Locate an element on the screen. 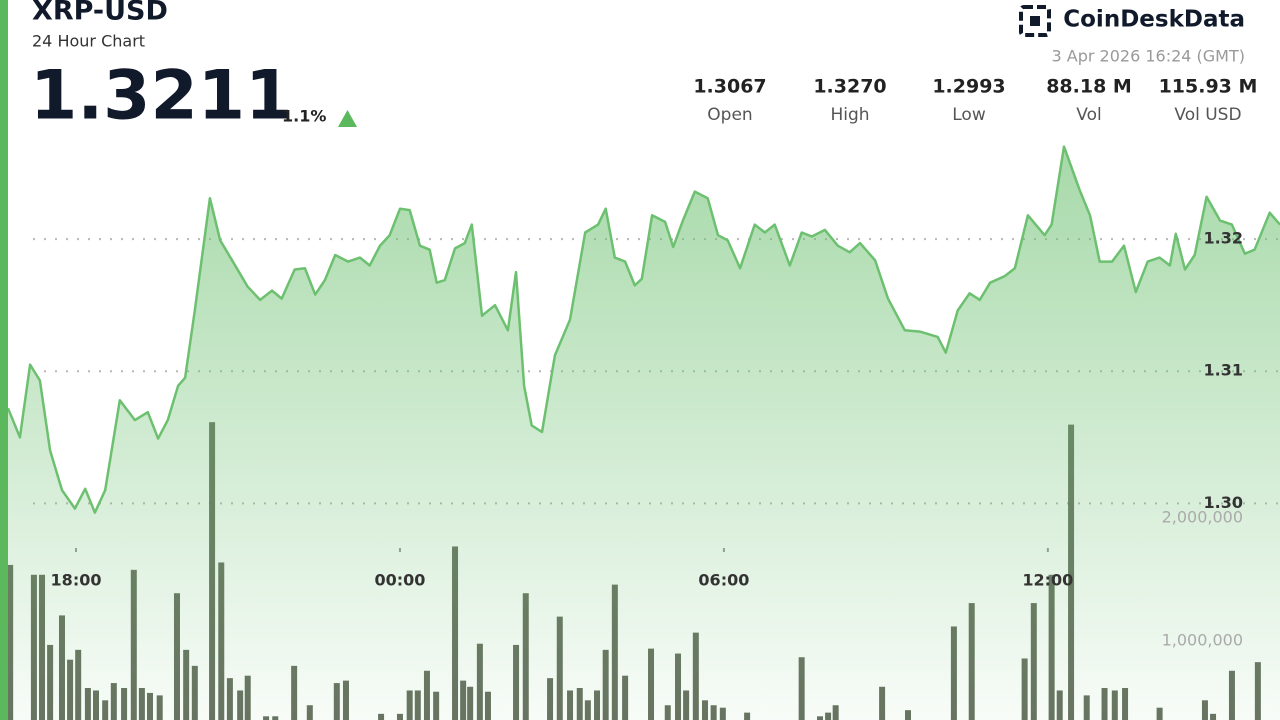 The image size is (1280, 720). stat-value: 115.93 M is located at coordinates (1208, 87).